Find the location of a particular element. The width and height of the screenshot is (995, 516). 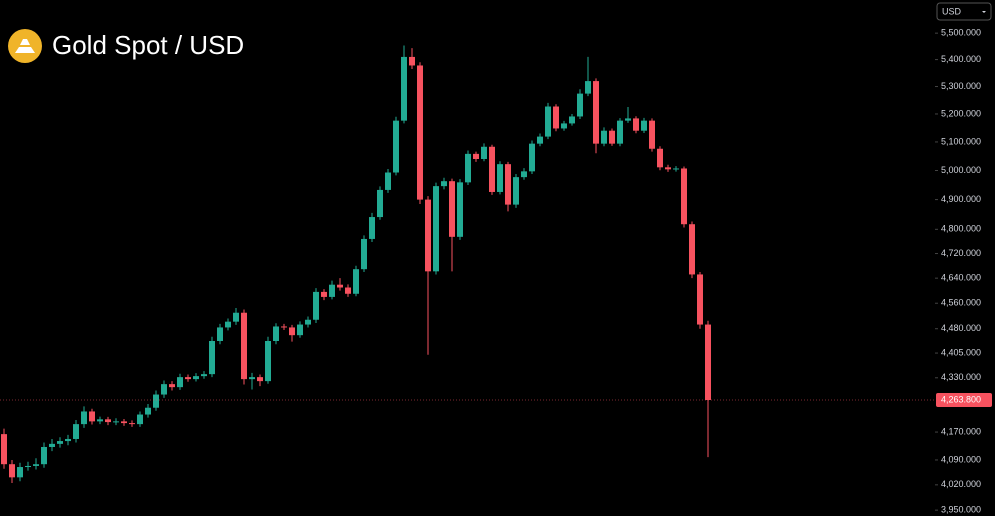

logo is located at coordinates (25, 46).